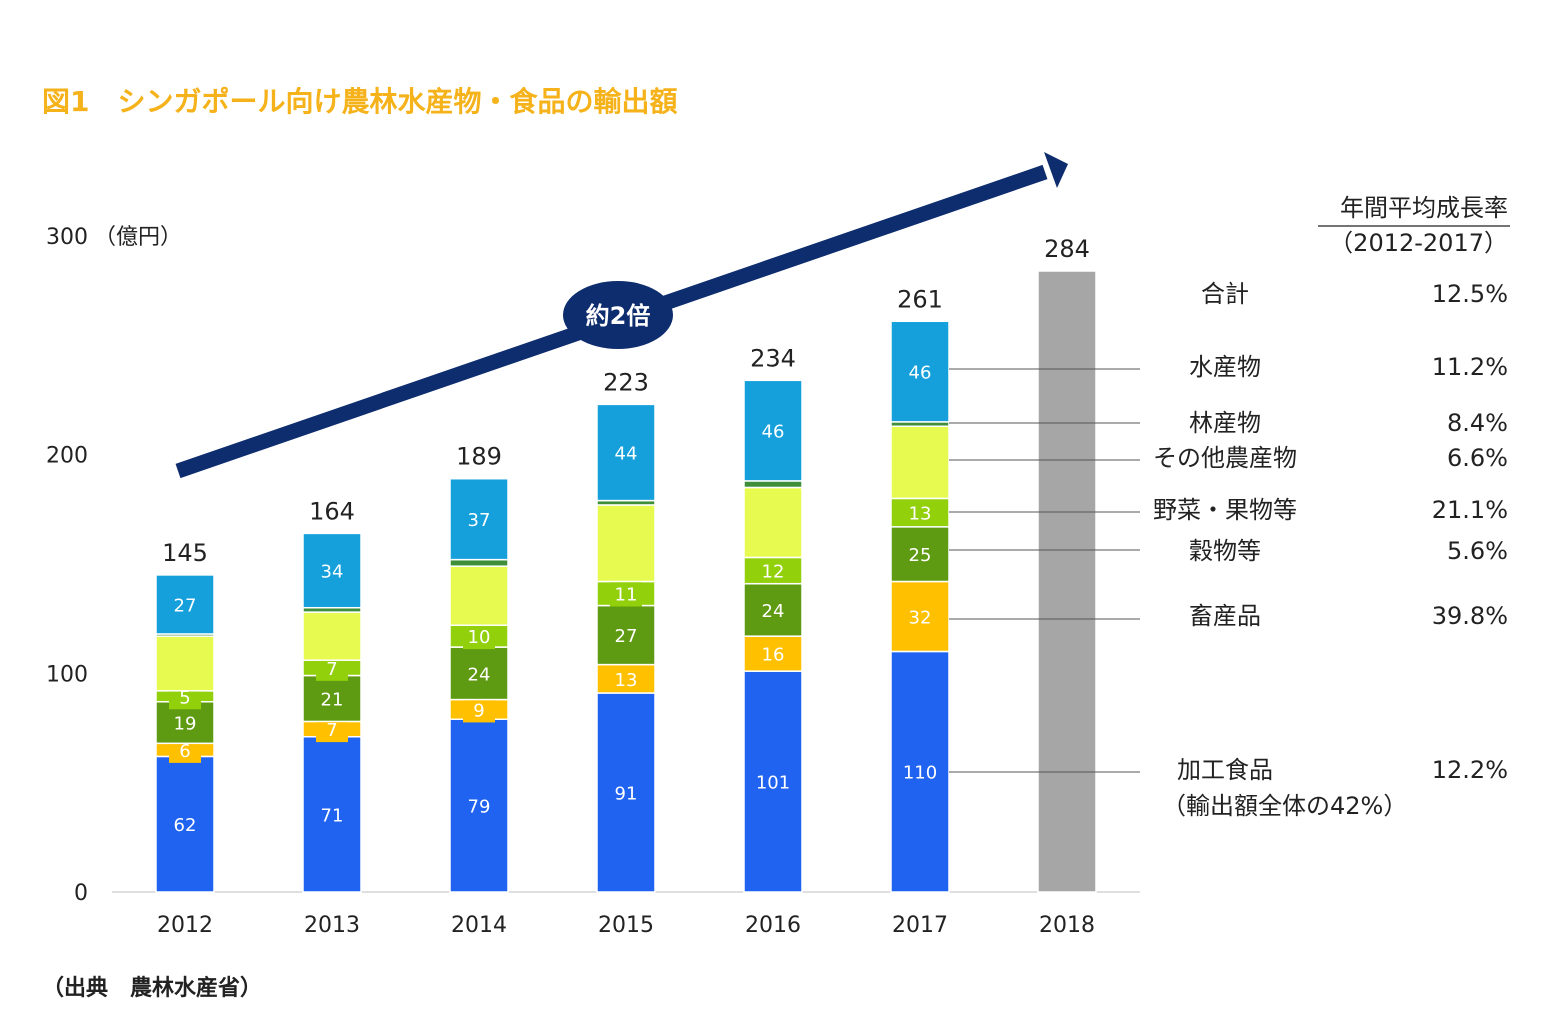 The width and height of the screenshot is (1553, 1034). What do you see at coordinates (626, 794) in the screenshot?
I see `data-label: 91` at bounding box center [626, 794].